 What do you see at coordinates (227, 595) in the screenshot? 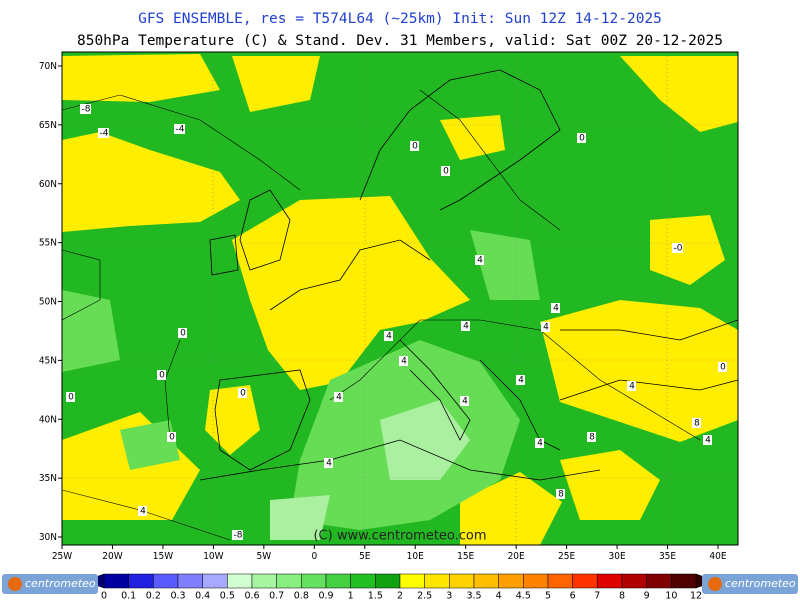
I see `colorbar-label: 0.5` at bounding box center [227, 595].